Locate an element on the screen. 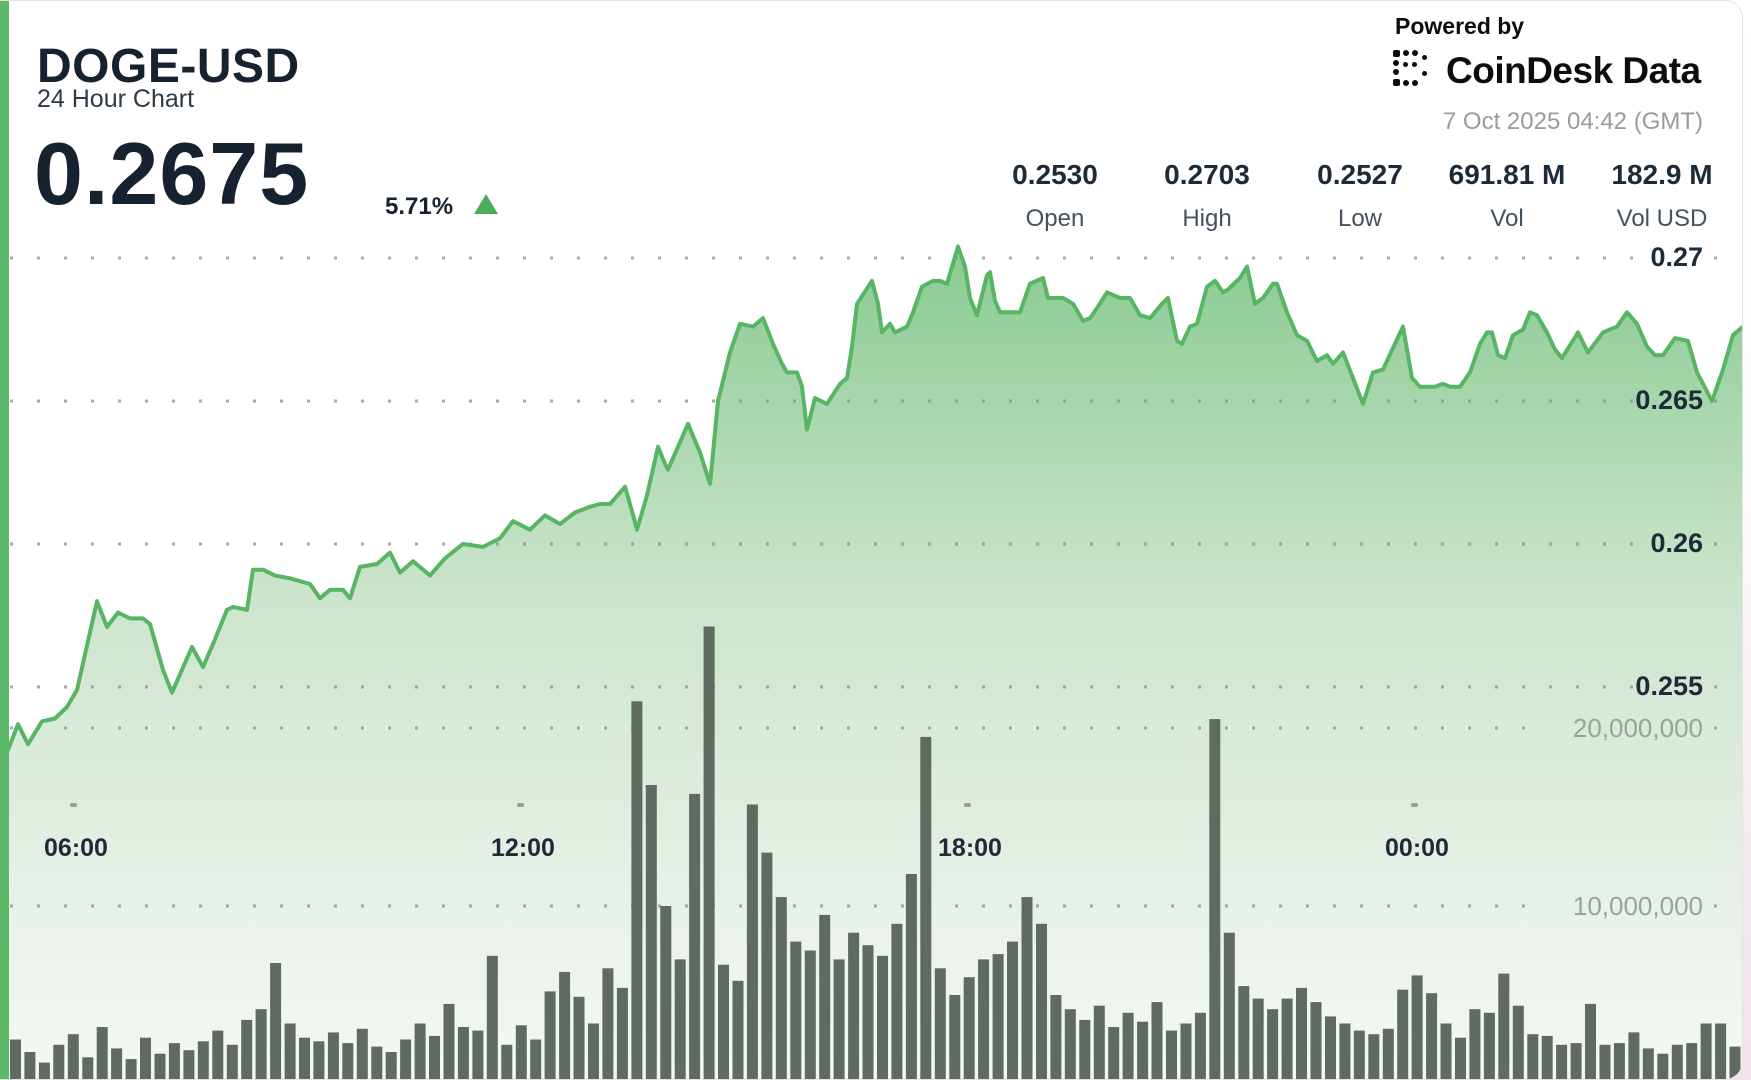  left-accent-bar is located at coordinates (4, 540).